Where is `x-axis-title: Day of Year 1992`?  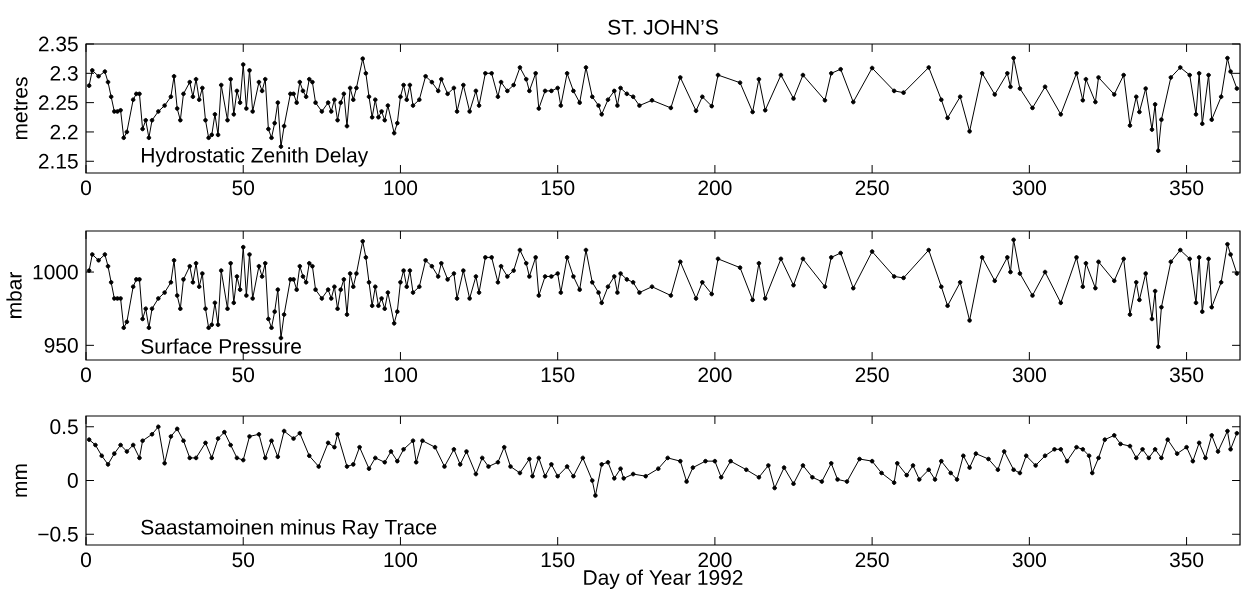 x-axis-title: Day of Year 1992 is located at coordinates (663, 579).